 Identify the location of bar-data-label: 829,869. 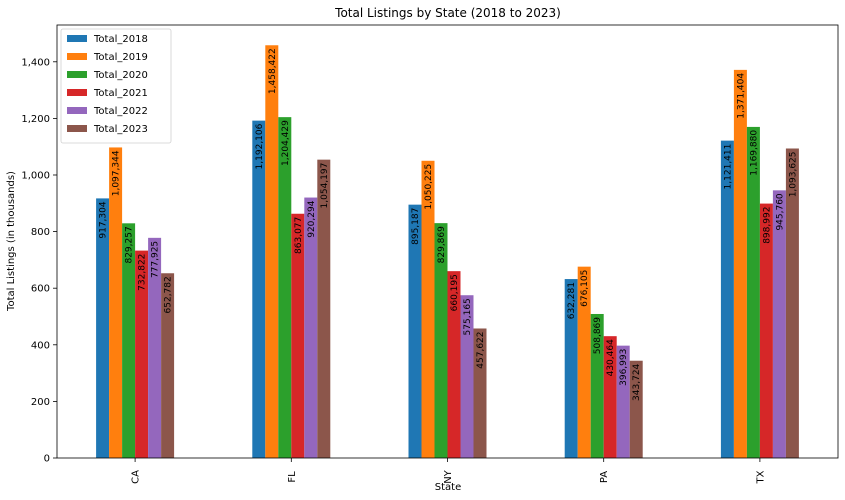
(442, 244).